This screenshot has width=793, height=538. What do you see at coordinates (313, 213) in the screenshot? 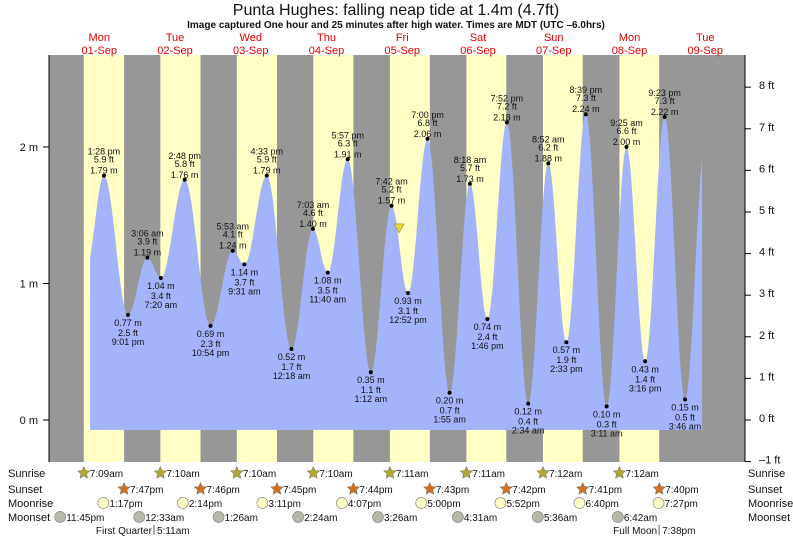
I see `tide-ft-label: 4.6 ft` at bounding box center [313, 213].